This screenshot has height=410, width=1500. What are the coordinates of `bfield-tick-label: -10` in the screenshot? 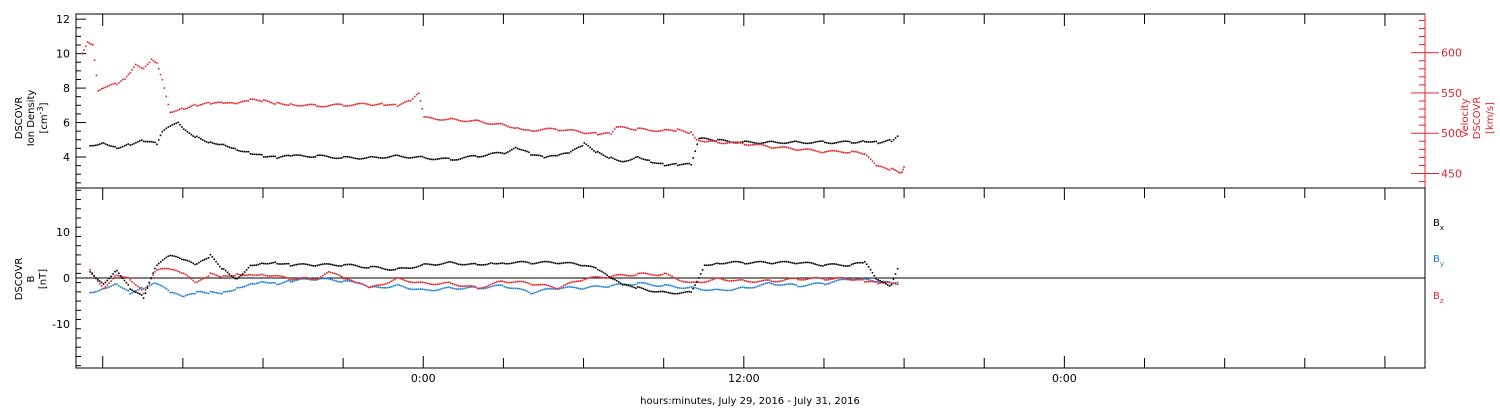 It's located at (61, 324).